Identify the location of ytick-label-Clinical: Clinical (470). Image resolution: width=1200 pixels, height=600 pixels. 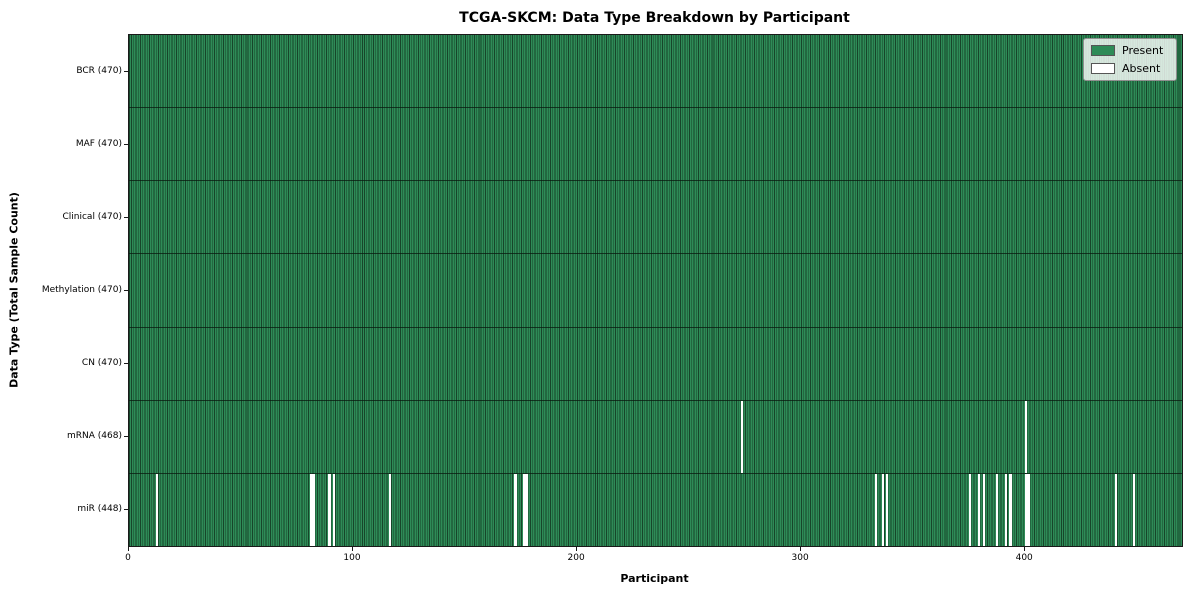
(92, 216).